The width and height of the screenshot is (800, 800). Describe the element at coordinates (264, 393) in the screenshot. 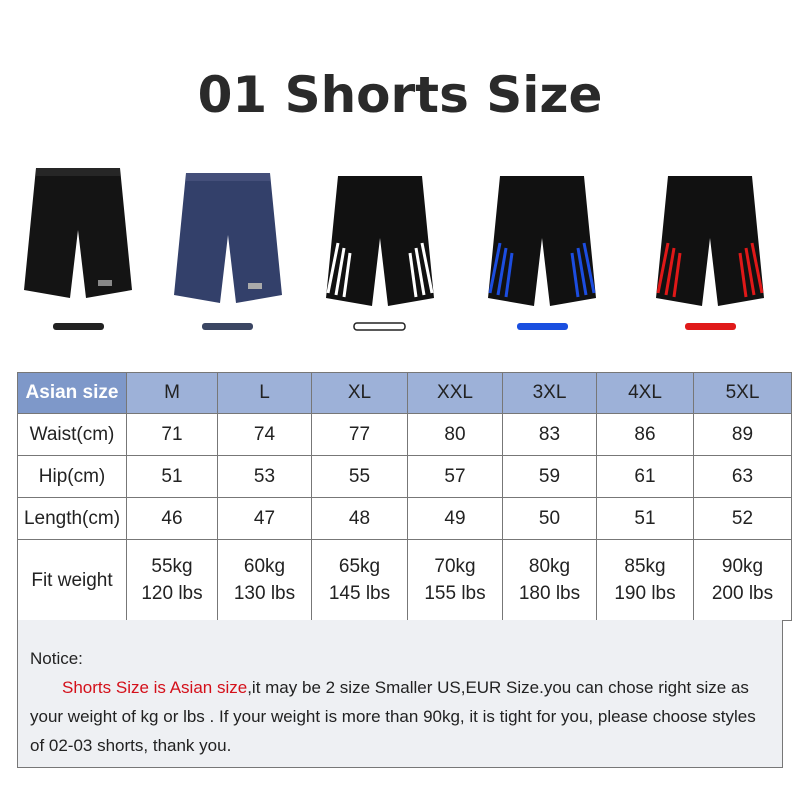

I see `size-header: L` at that location.